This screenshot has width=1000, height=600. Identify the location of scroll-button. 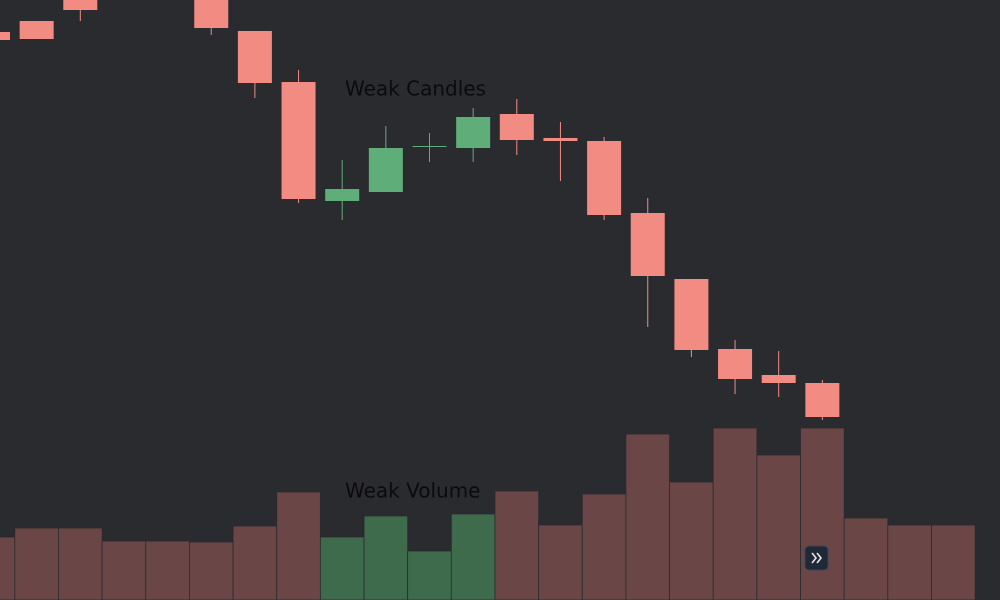
(816, 558).